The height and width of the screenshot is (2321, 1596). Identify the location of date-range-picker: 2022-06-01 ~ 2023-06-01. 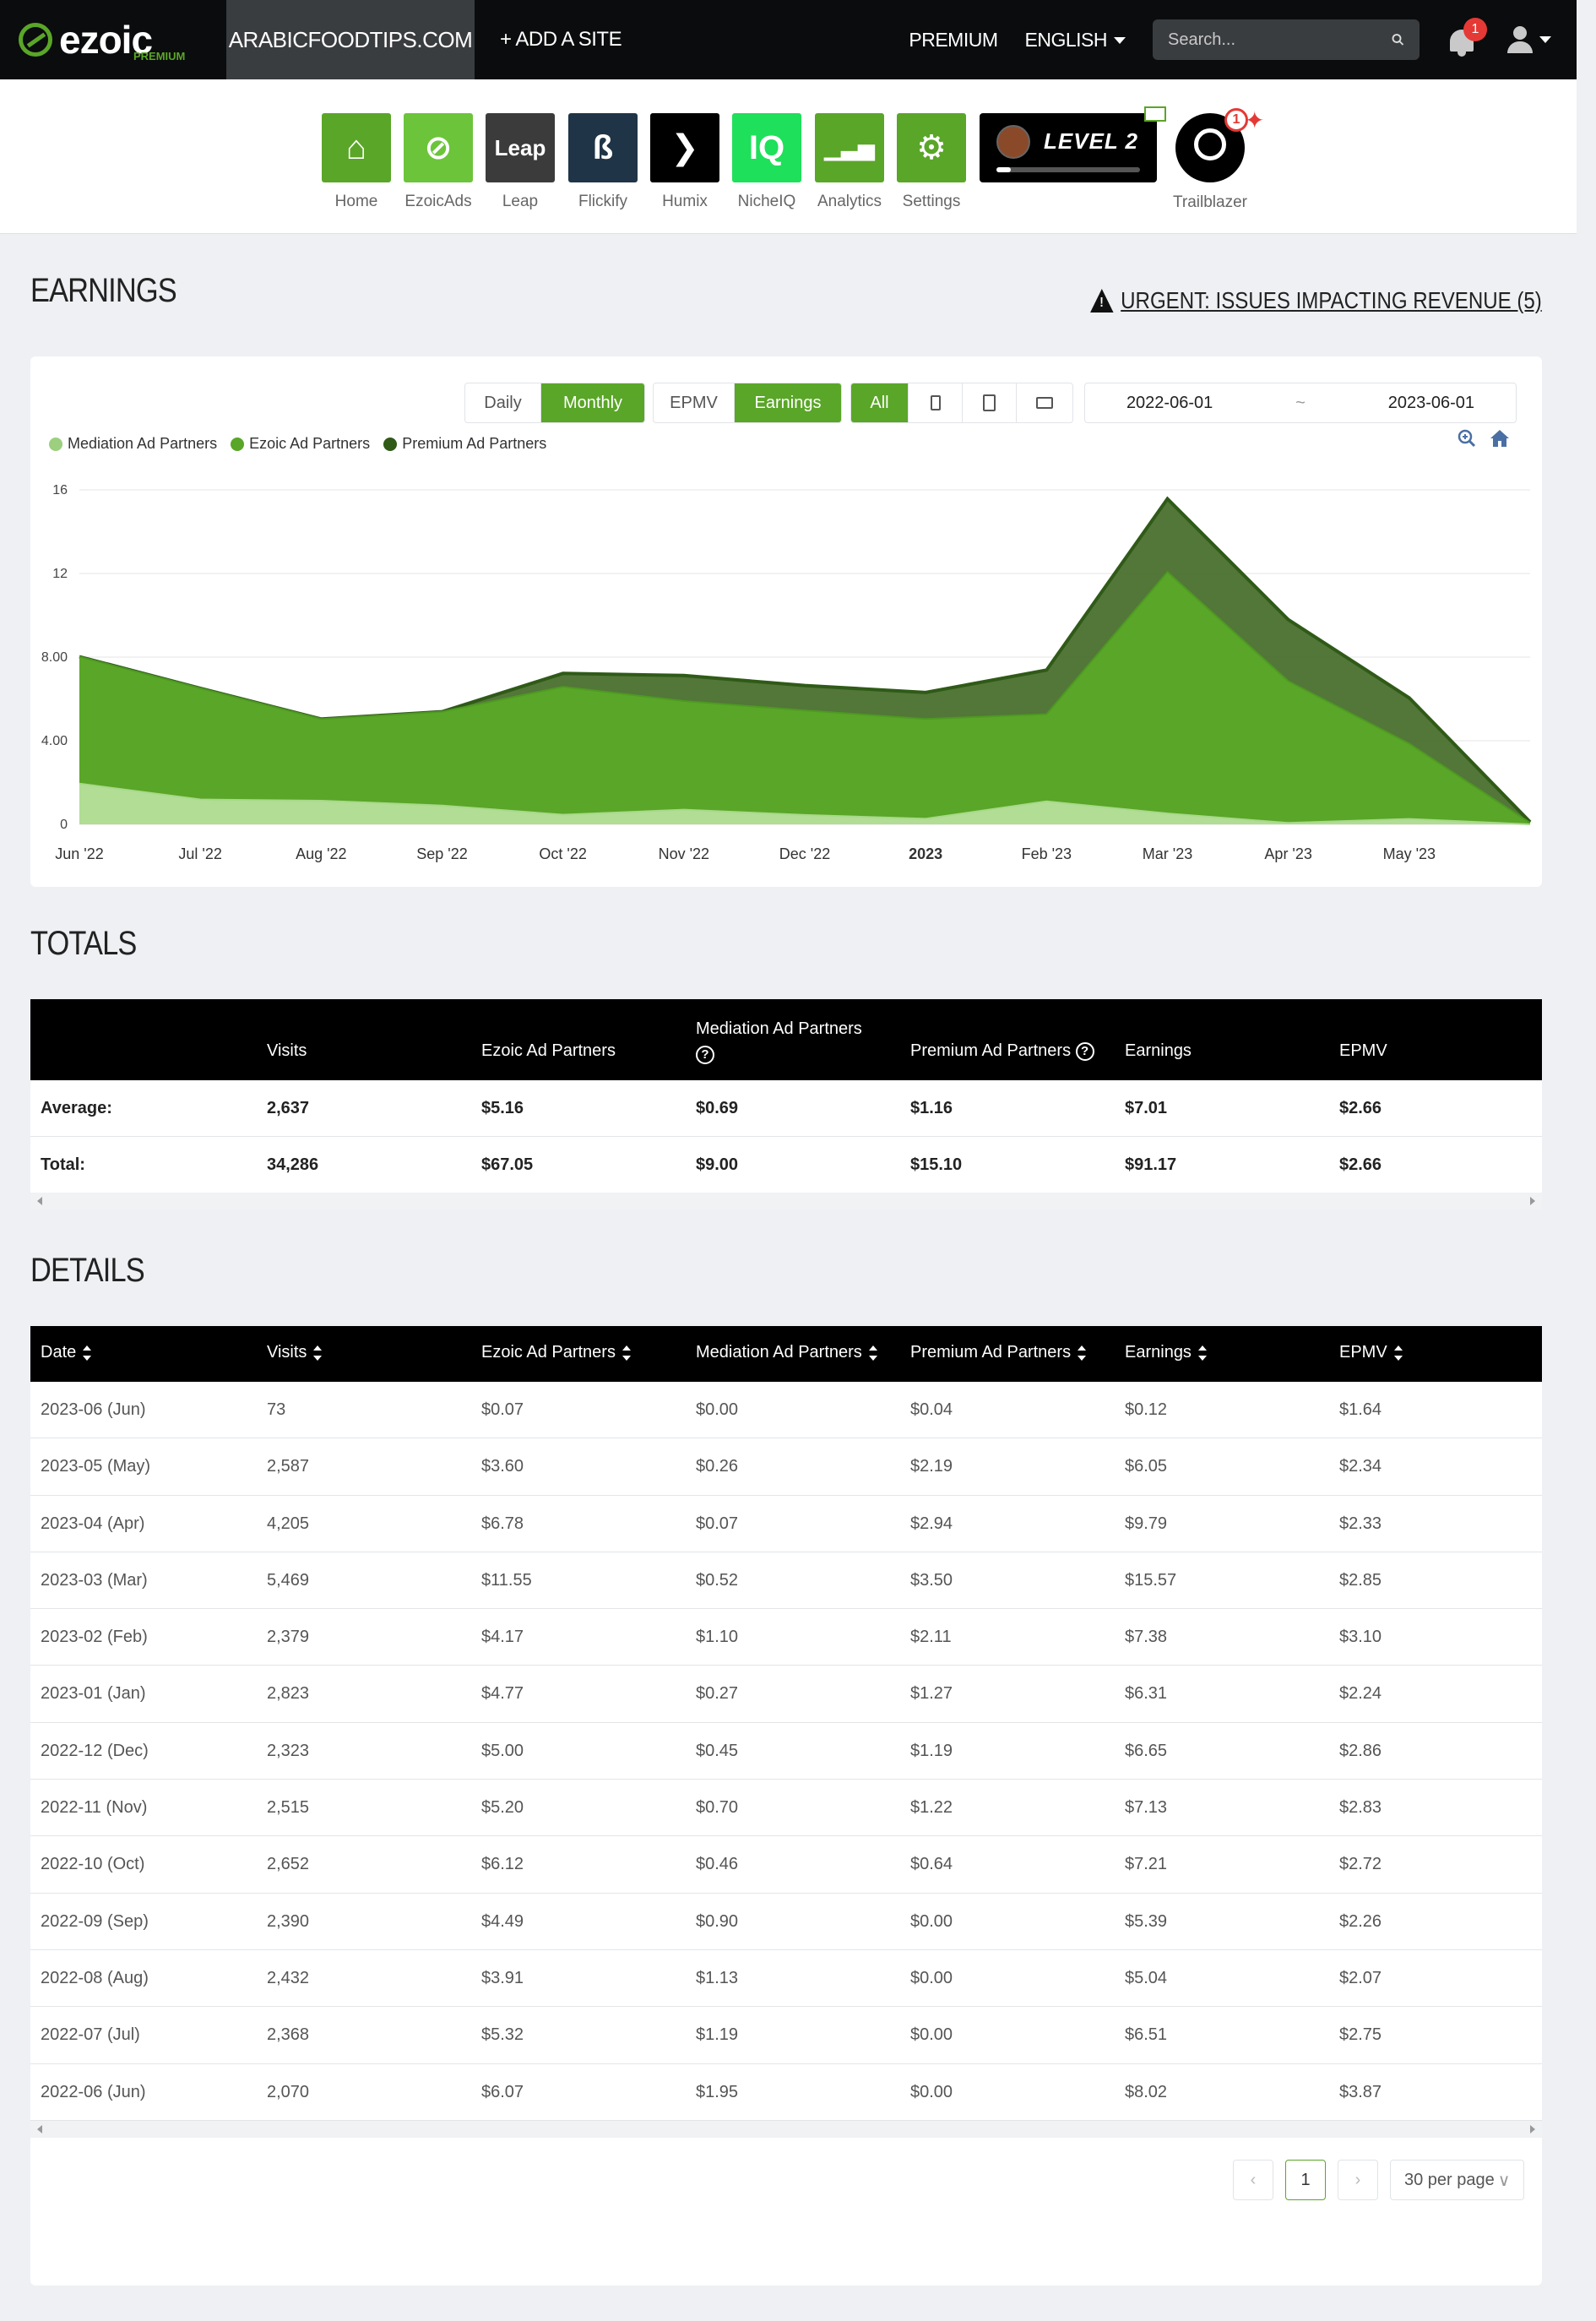
(1300, 403).